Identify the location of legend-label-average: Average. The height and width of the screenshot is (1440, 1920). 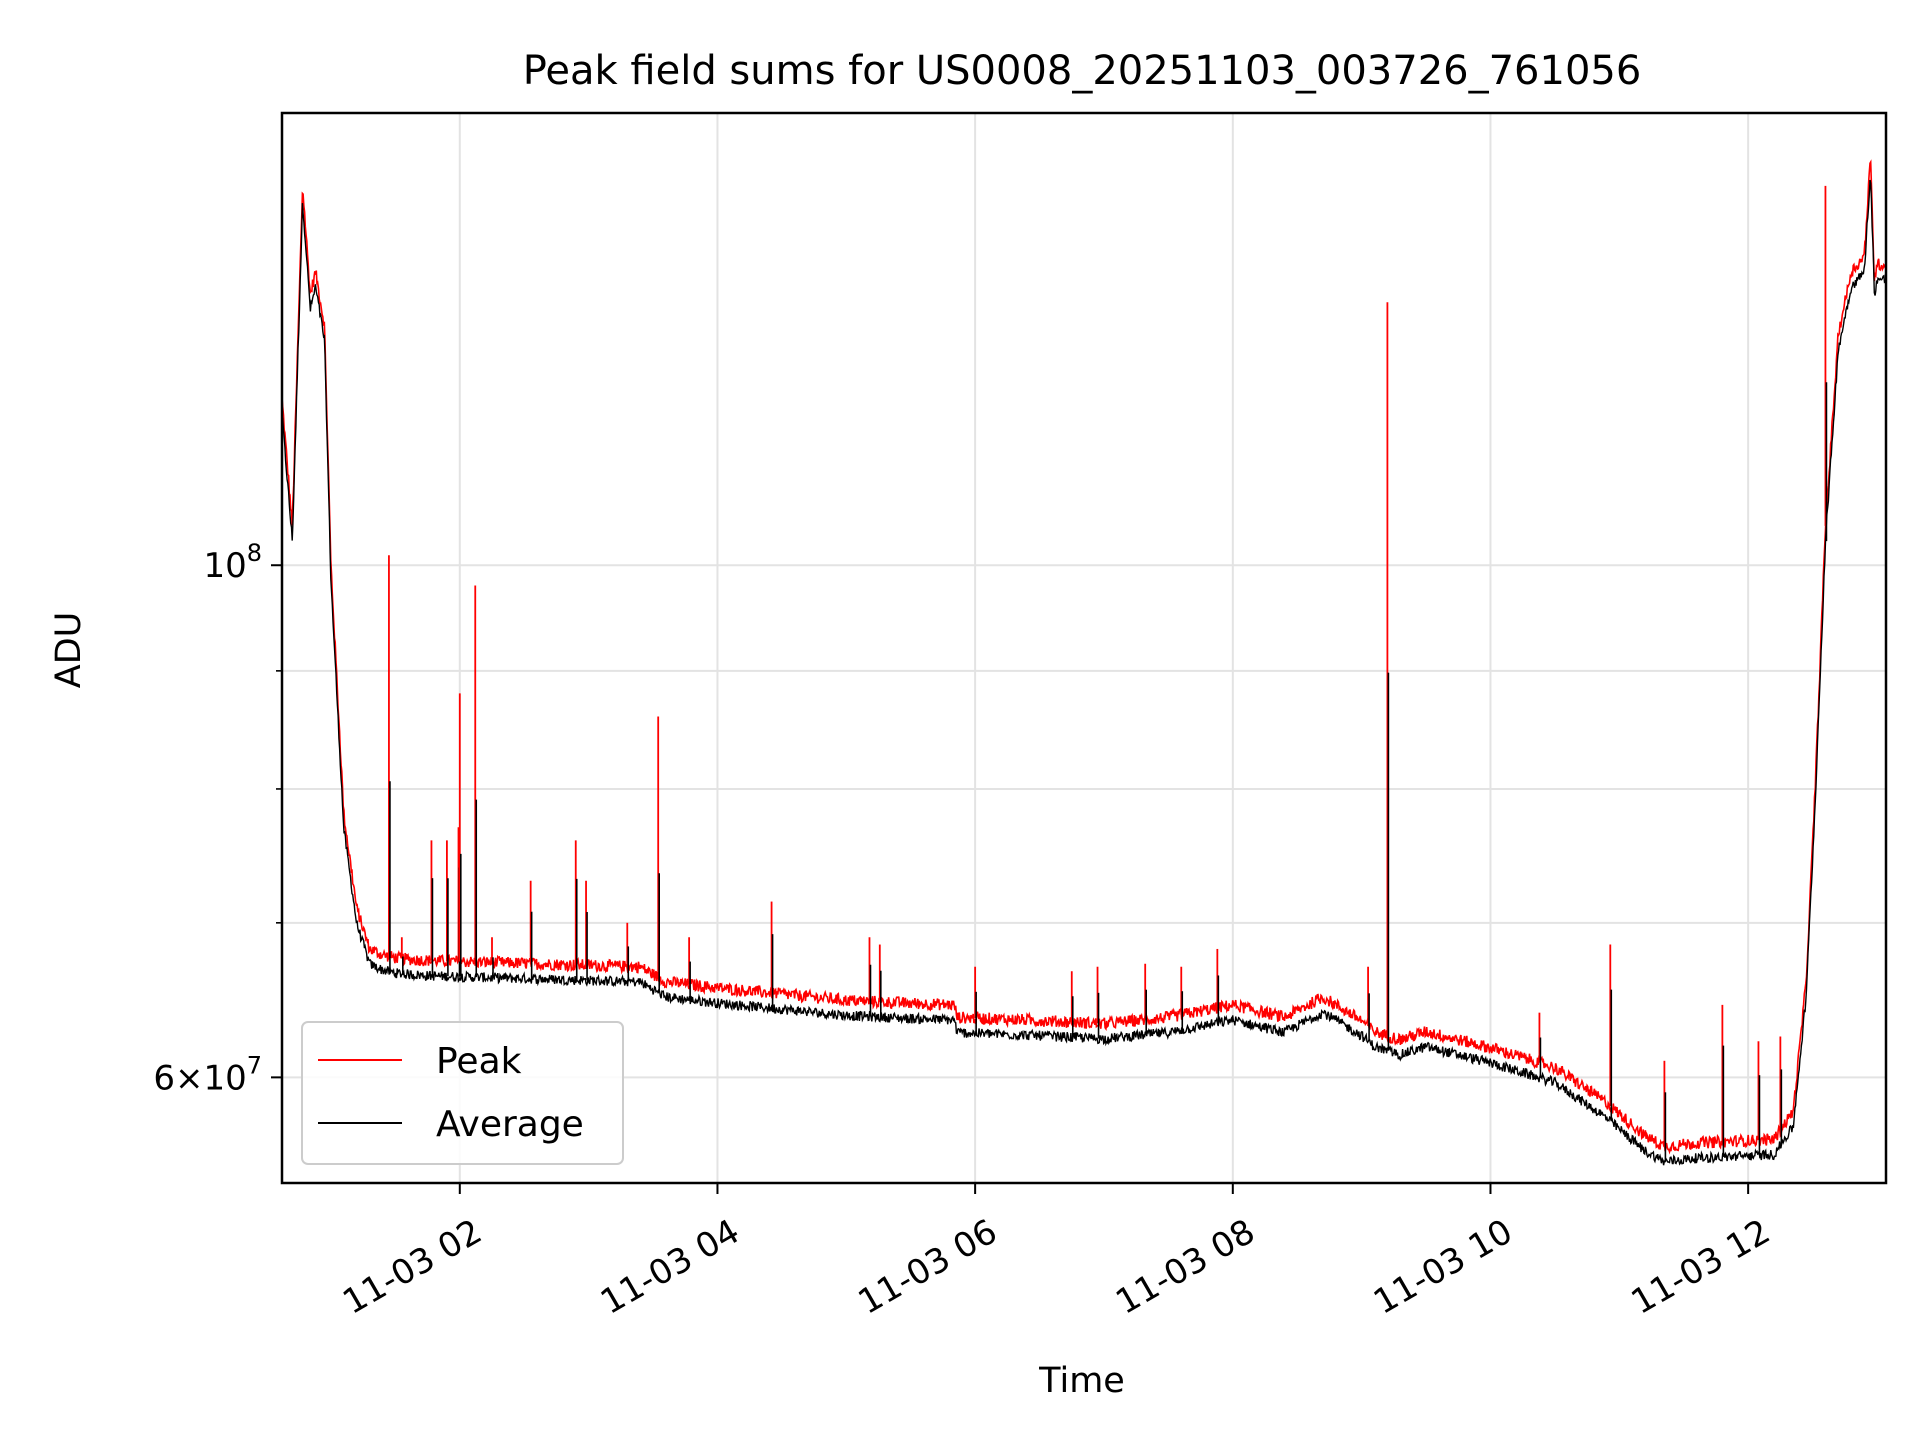
(510, 1124).